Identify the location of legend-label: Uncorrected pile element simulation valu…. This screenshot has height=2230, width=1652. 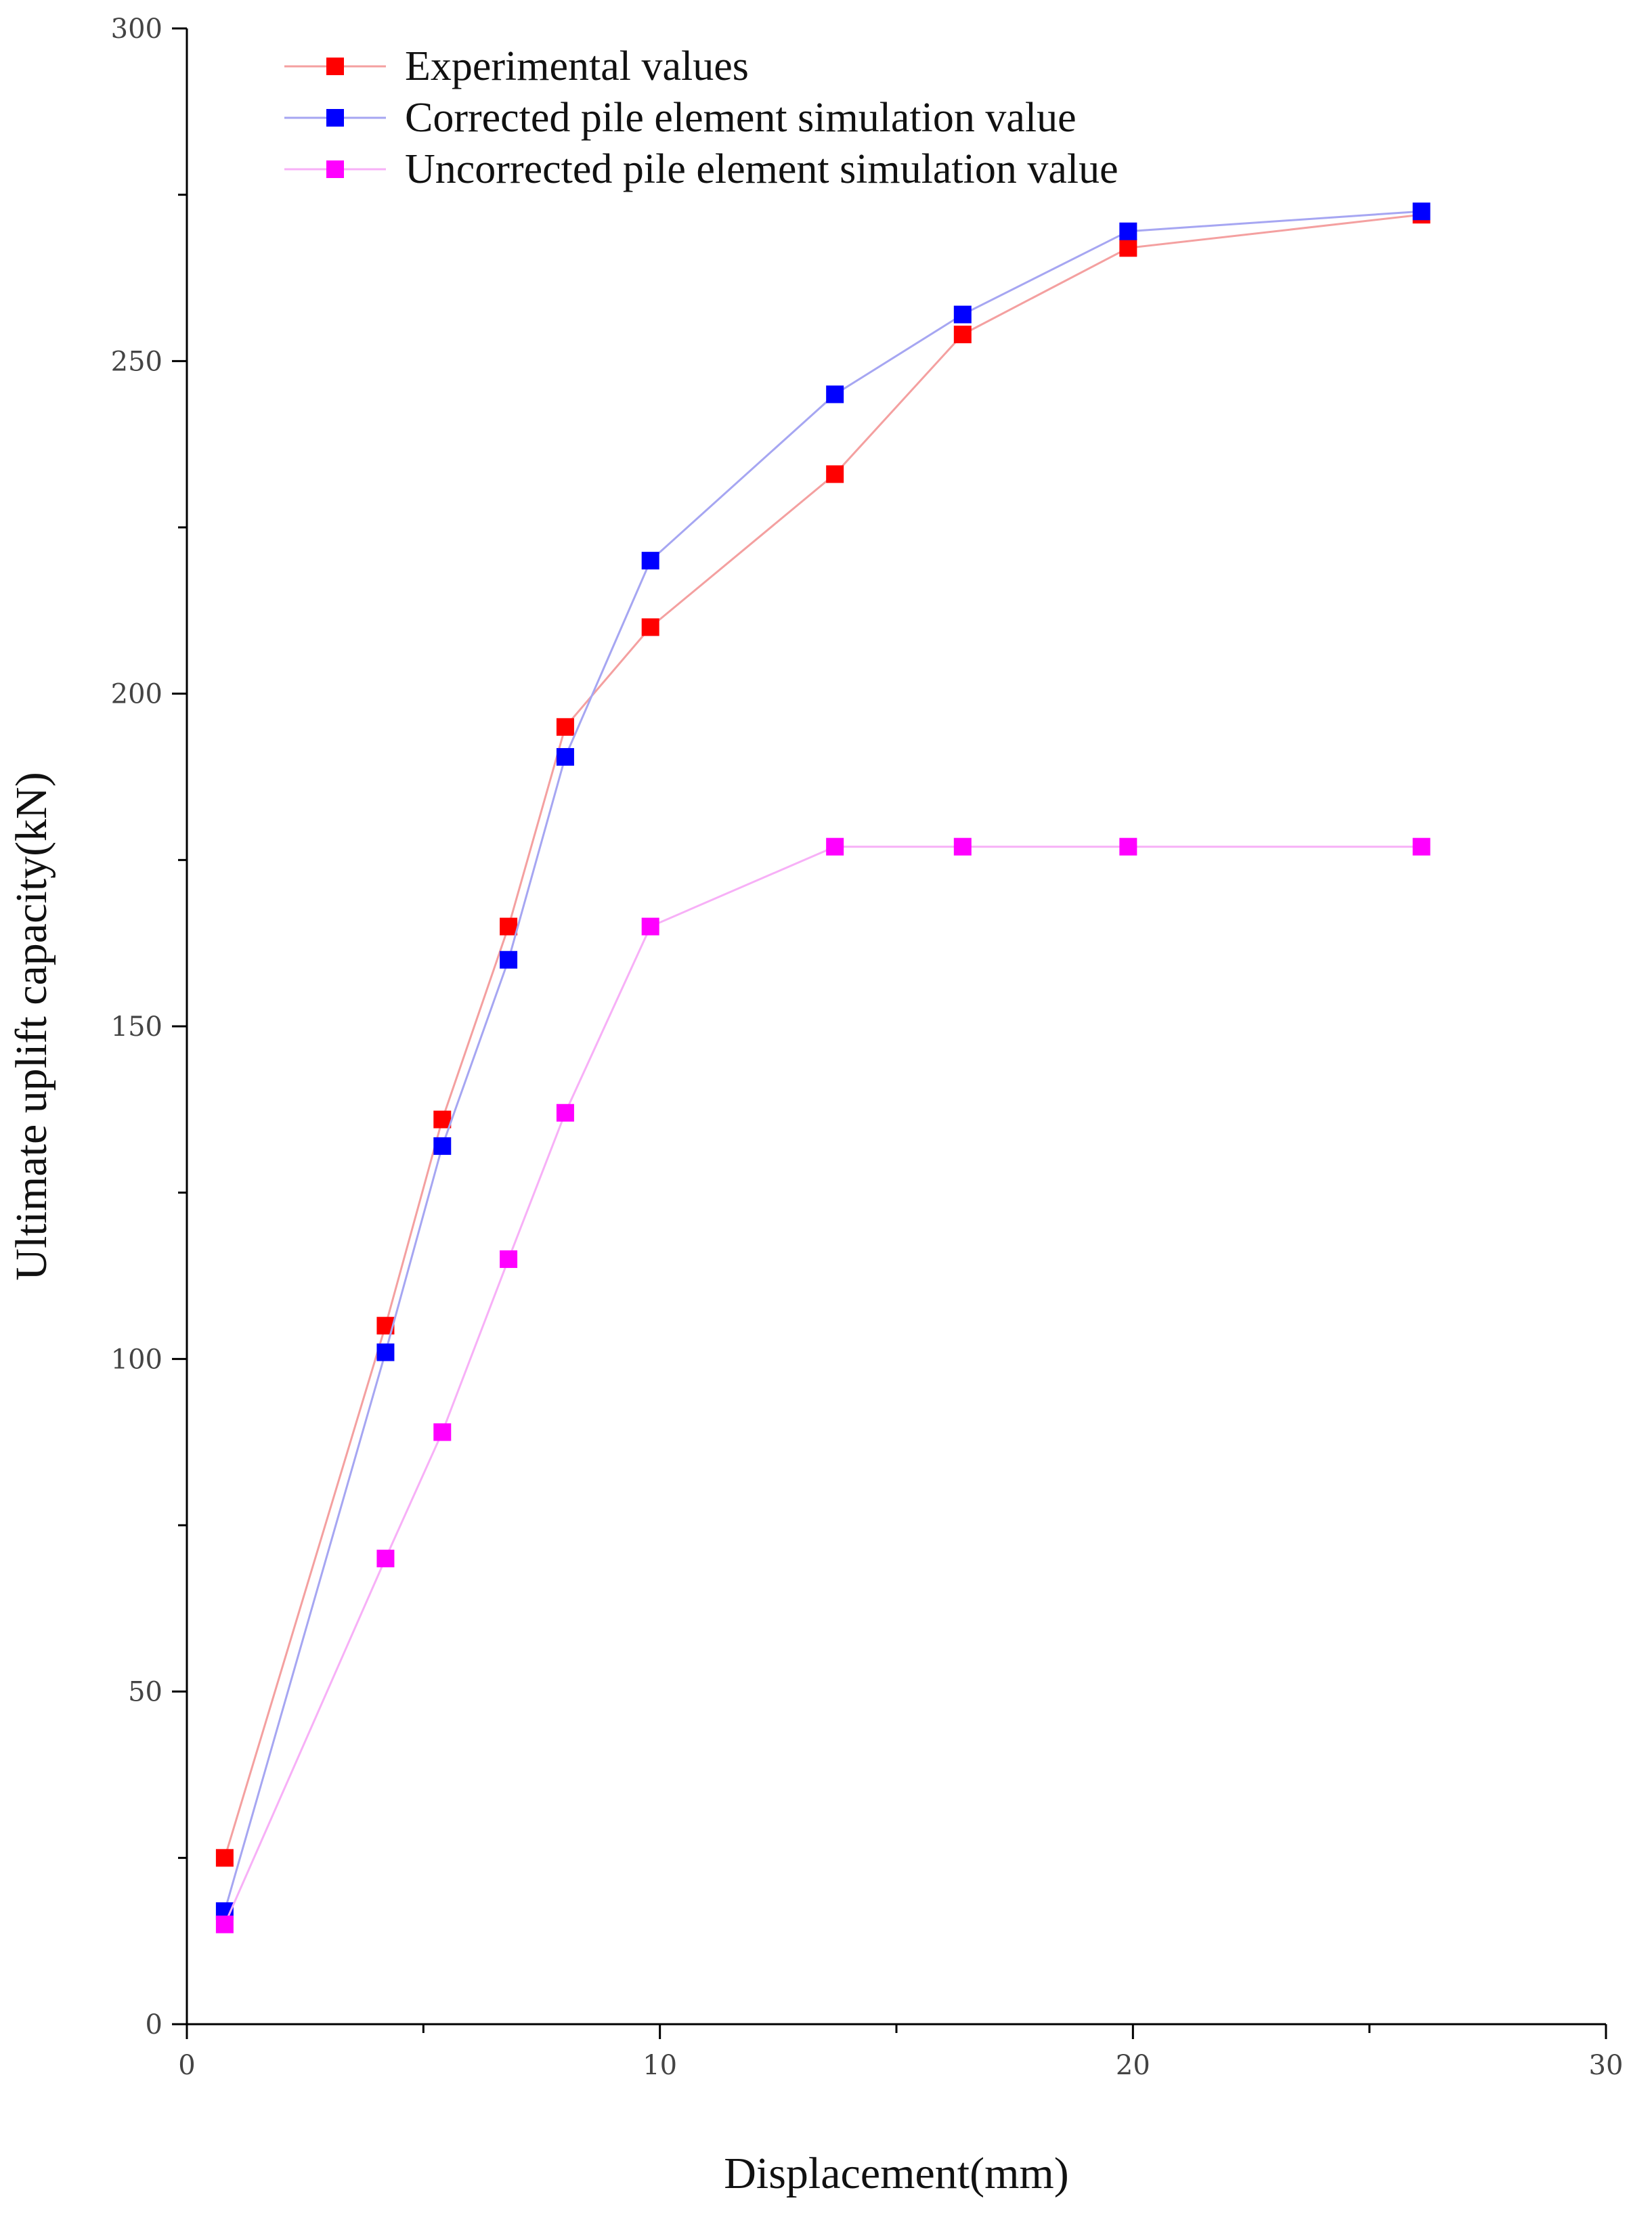
(761, 169).